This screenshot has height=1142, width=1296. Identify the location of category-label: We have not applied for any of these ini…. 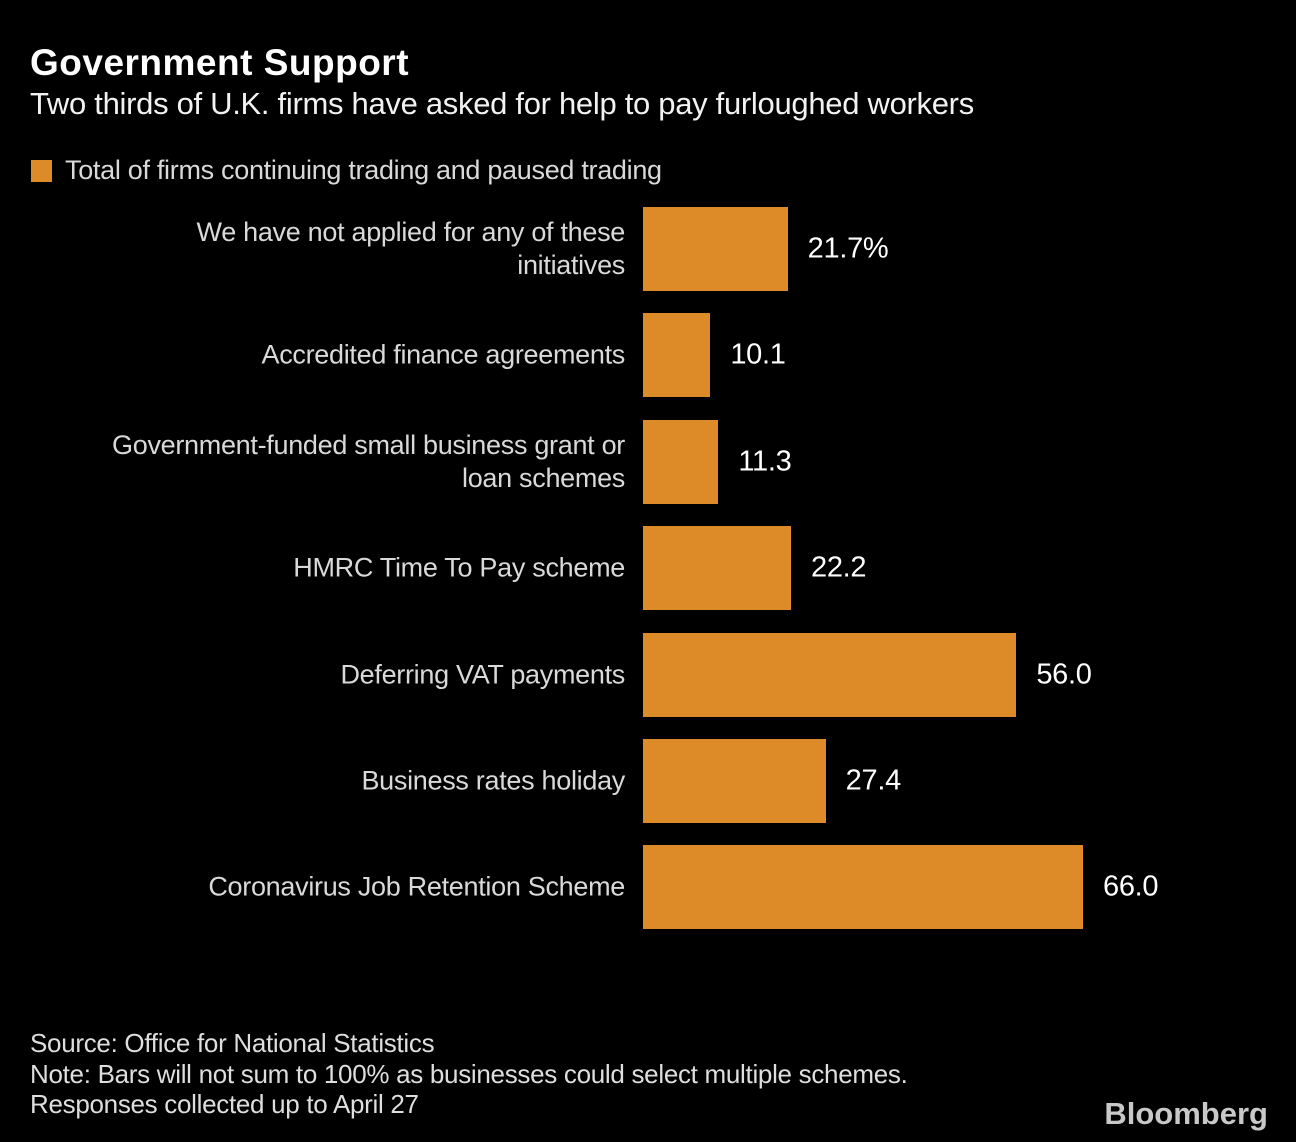
(411, 248).